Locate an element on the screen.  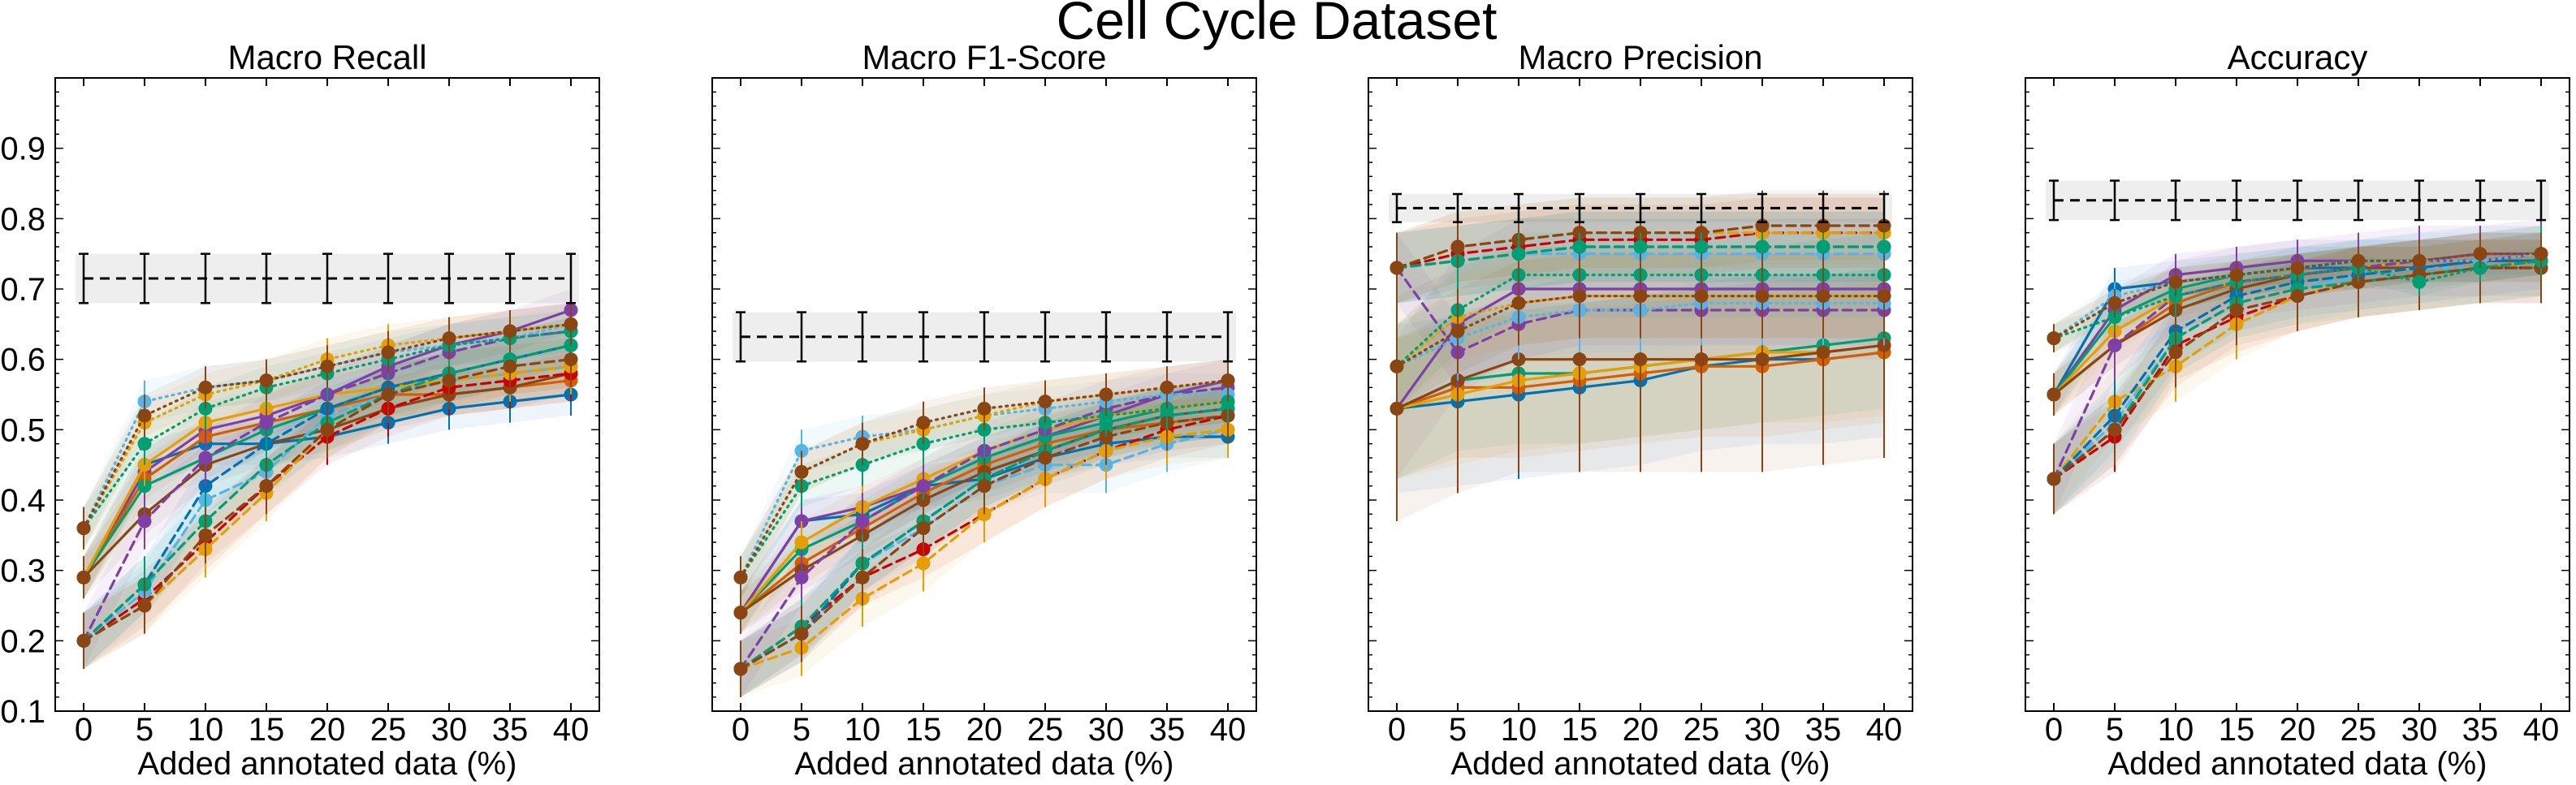
y-tick-label: 0.9 is located at coordinates (22, 149).